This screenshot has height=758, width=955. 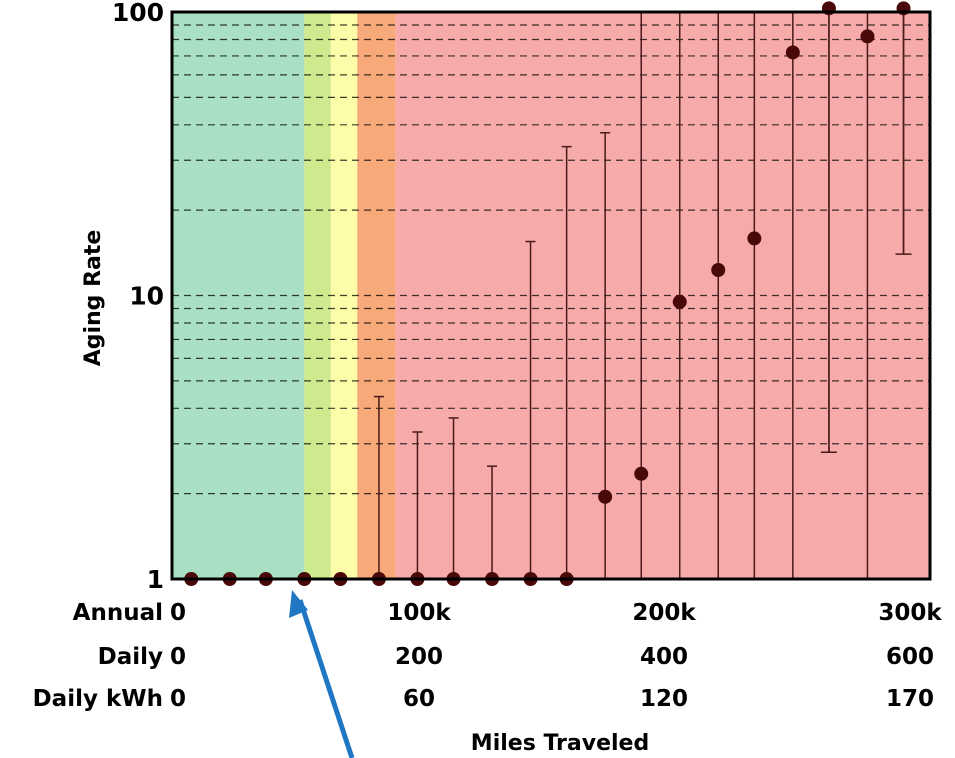 What do you see at coordinates (298, 604) in the screenshot?
I see `arrow-head` at bounding box center [298, 604].